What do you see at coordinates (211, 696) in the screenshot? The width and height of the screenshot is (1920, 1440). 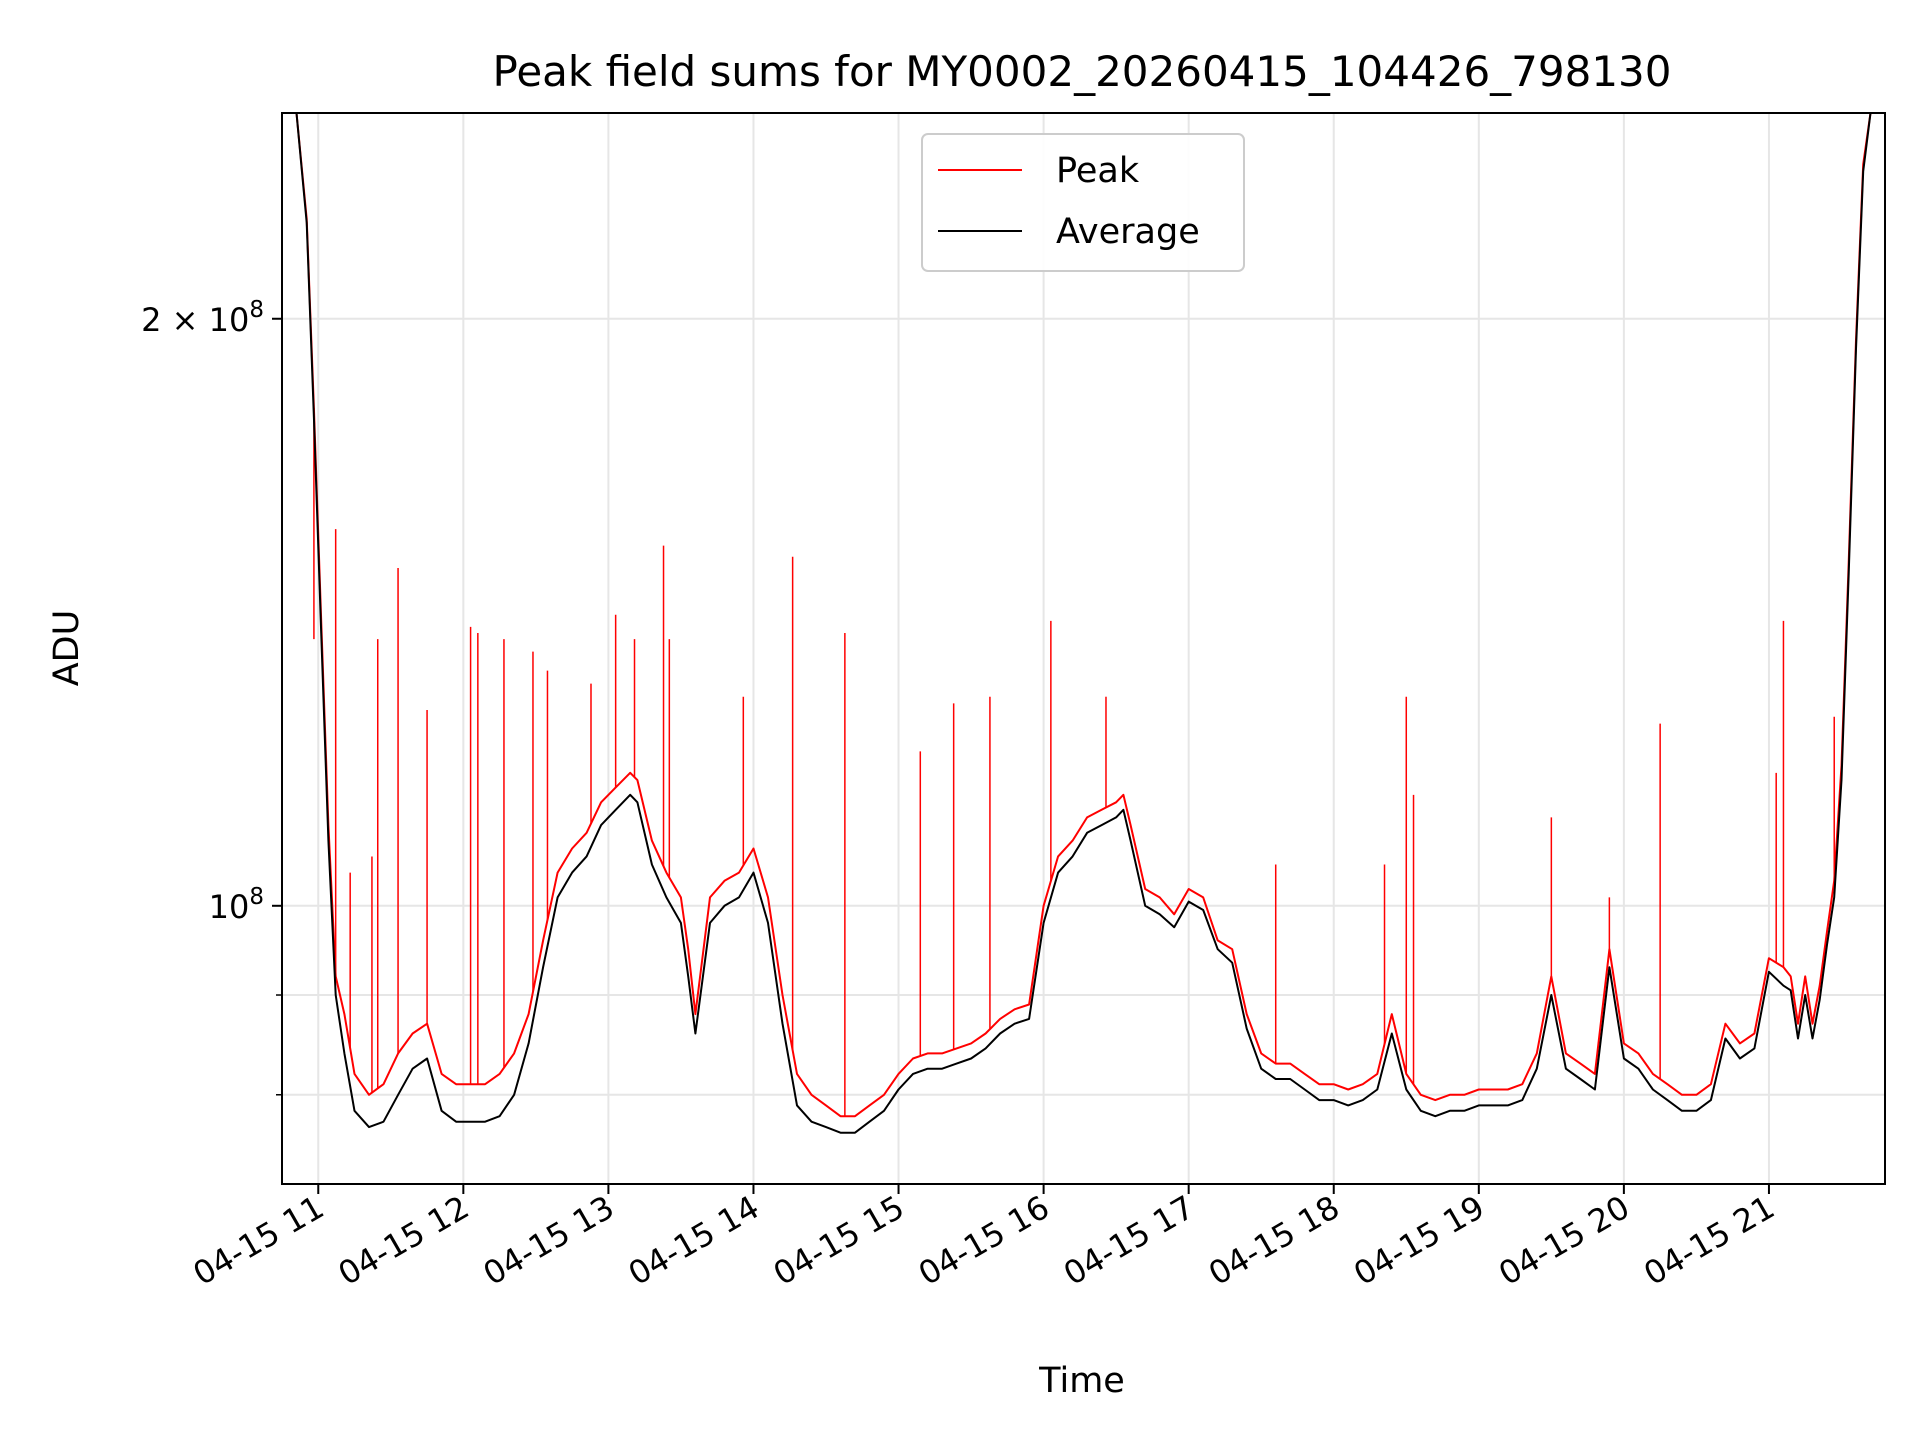 I see `y-axis-ticks: 2 × 108 108` at bounding box center [211, 696].